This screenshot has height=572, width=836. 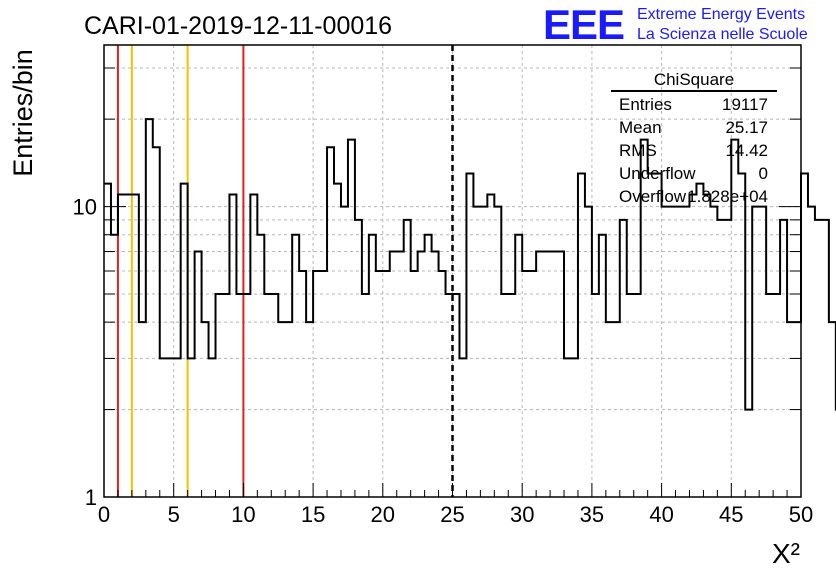 What do you see at coordinates (657, 173) in the screenshot?
I see `stats-underflow-label: Underflow` at bounding box center [657, 173].